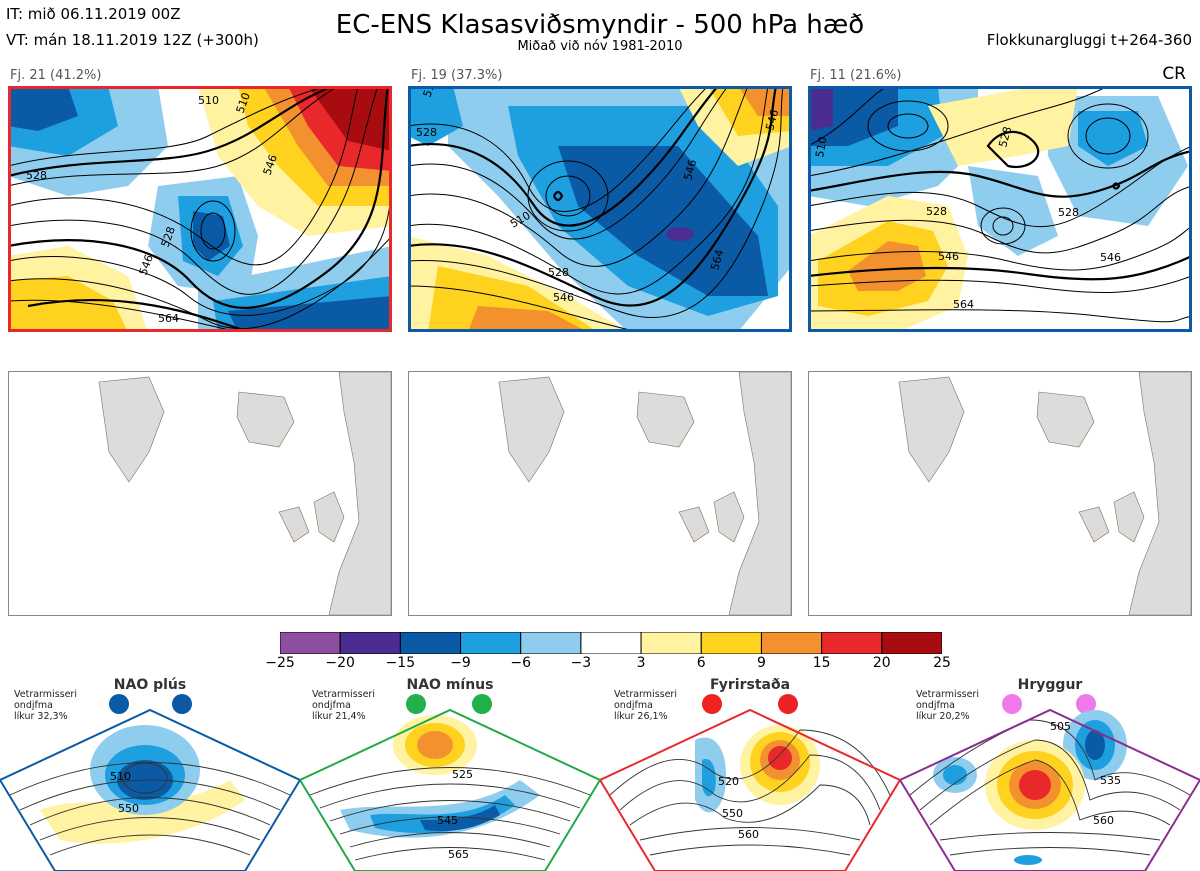  Describe the element at coordinates (447, 820) in the screenshot. I see `contour-label: 545` at that location.